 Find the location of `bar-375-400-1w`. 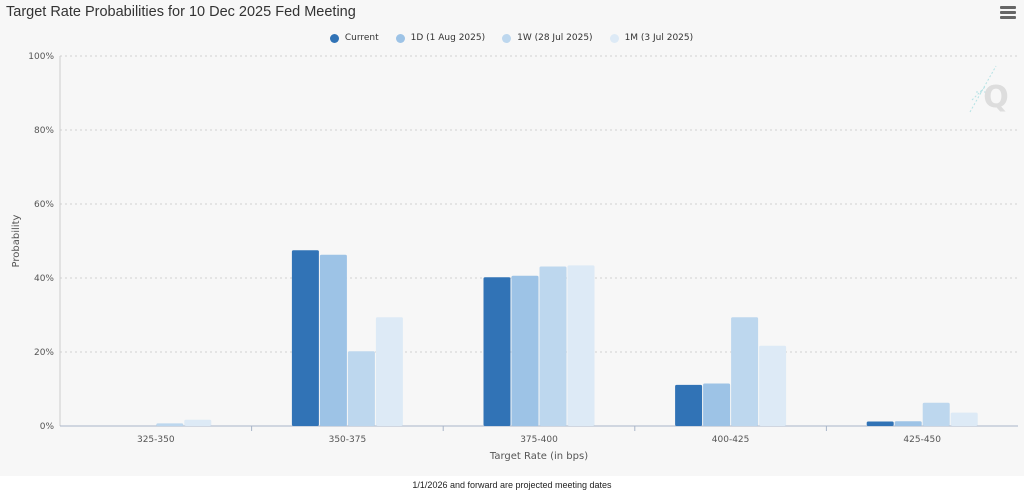

bar-375-400-1w is located at coordinates (553, 346).